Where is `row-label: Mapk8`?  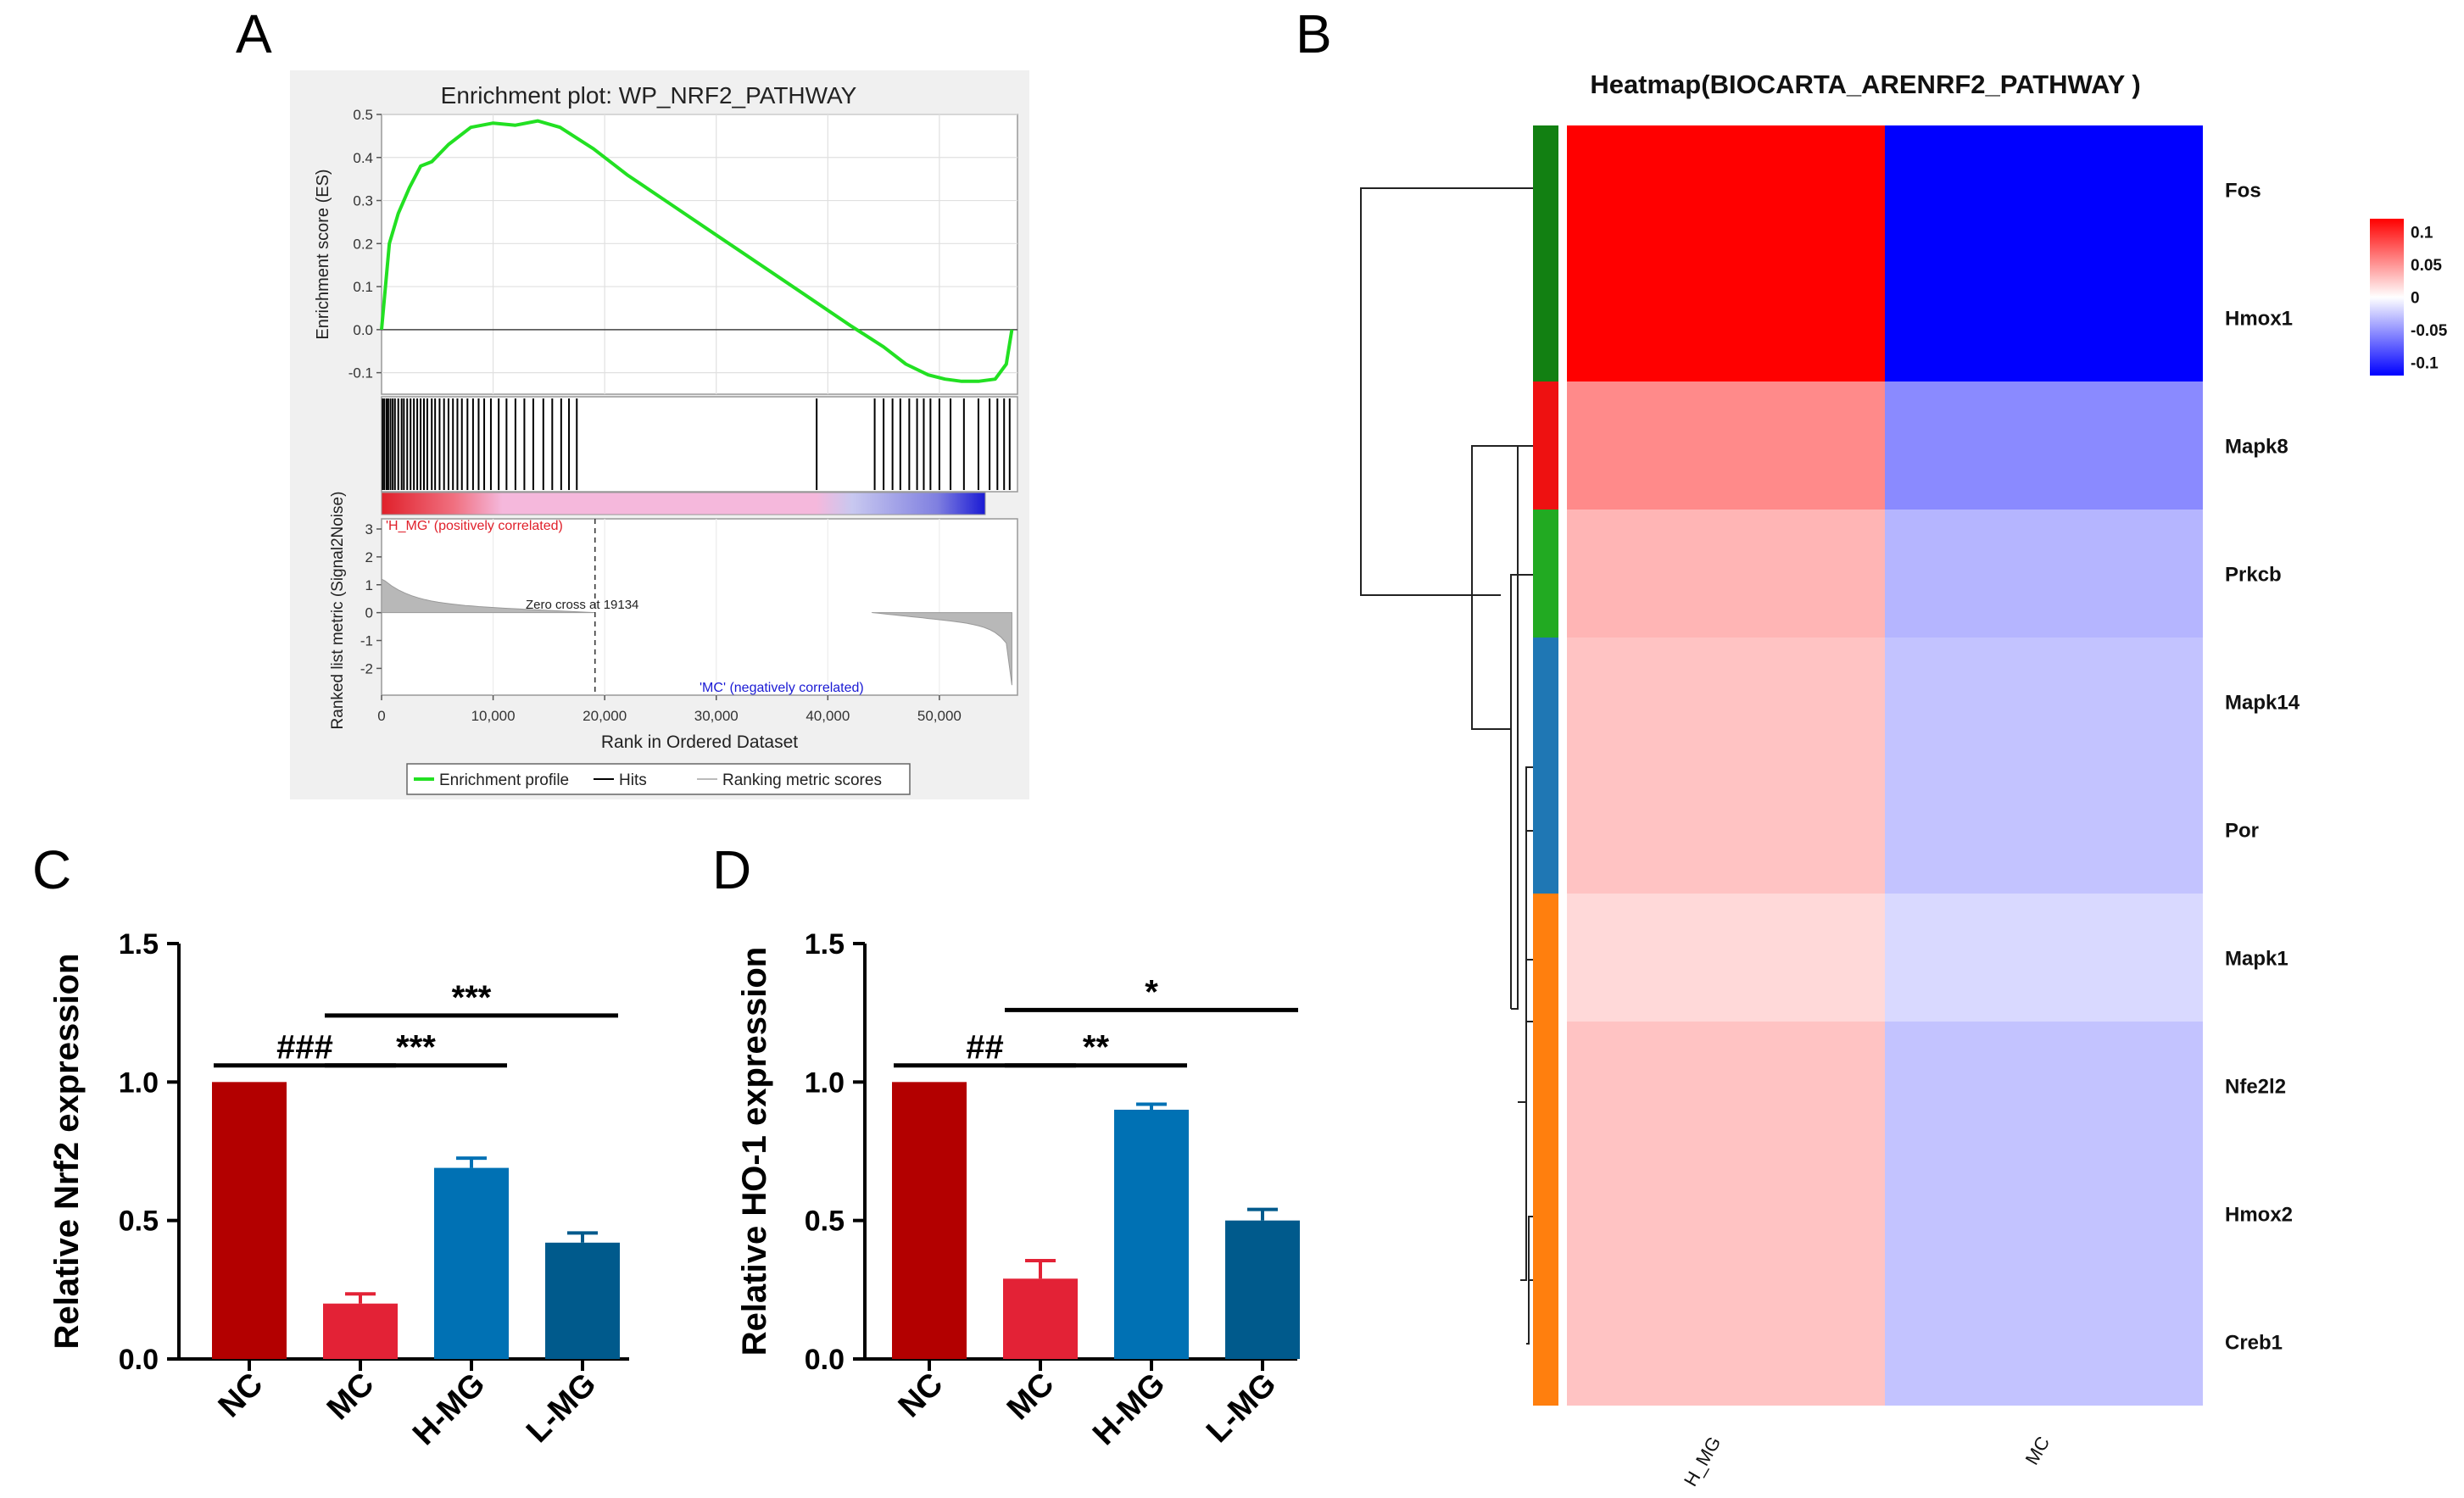 row-label: Mapk8 is located at coordinates (2256, 447).